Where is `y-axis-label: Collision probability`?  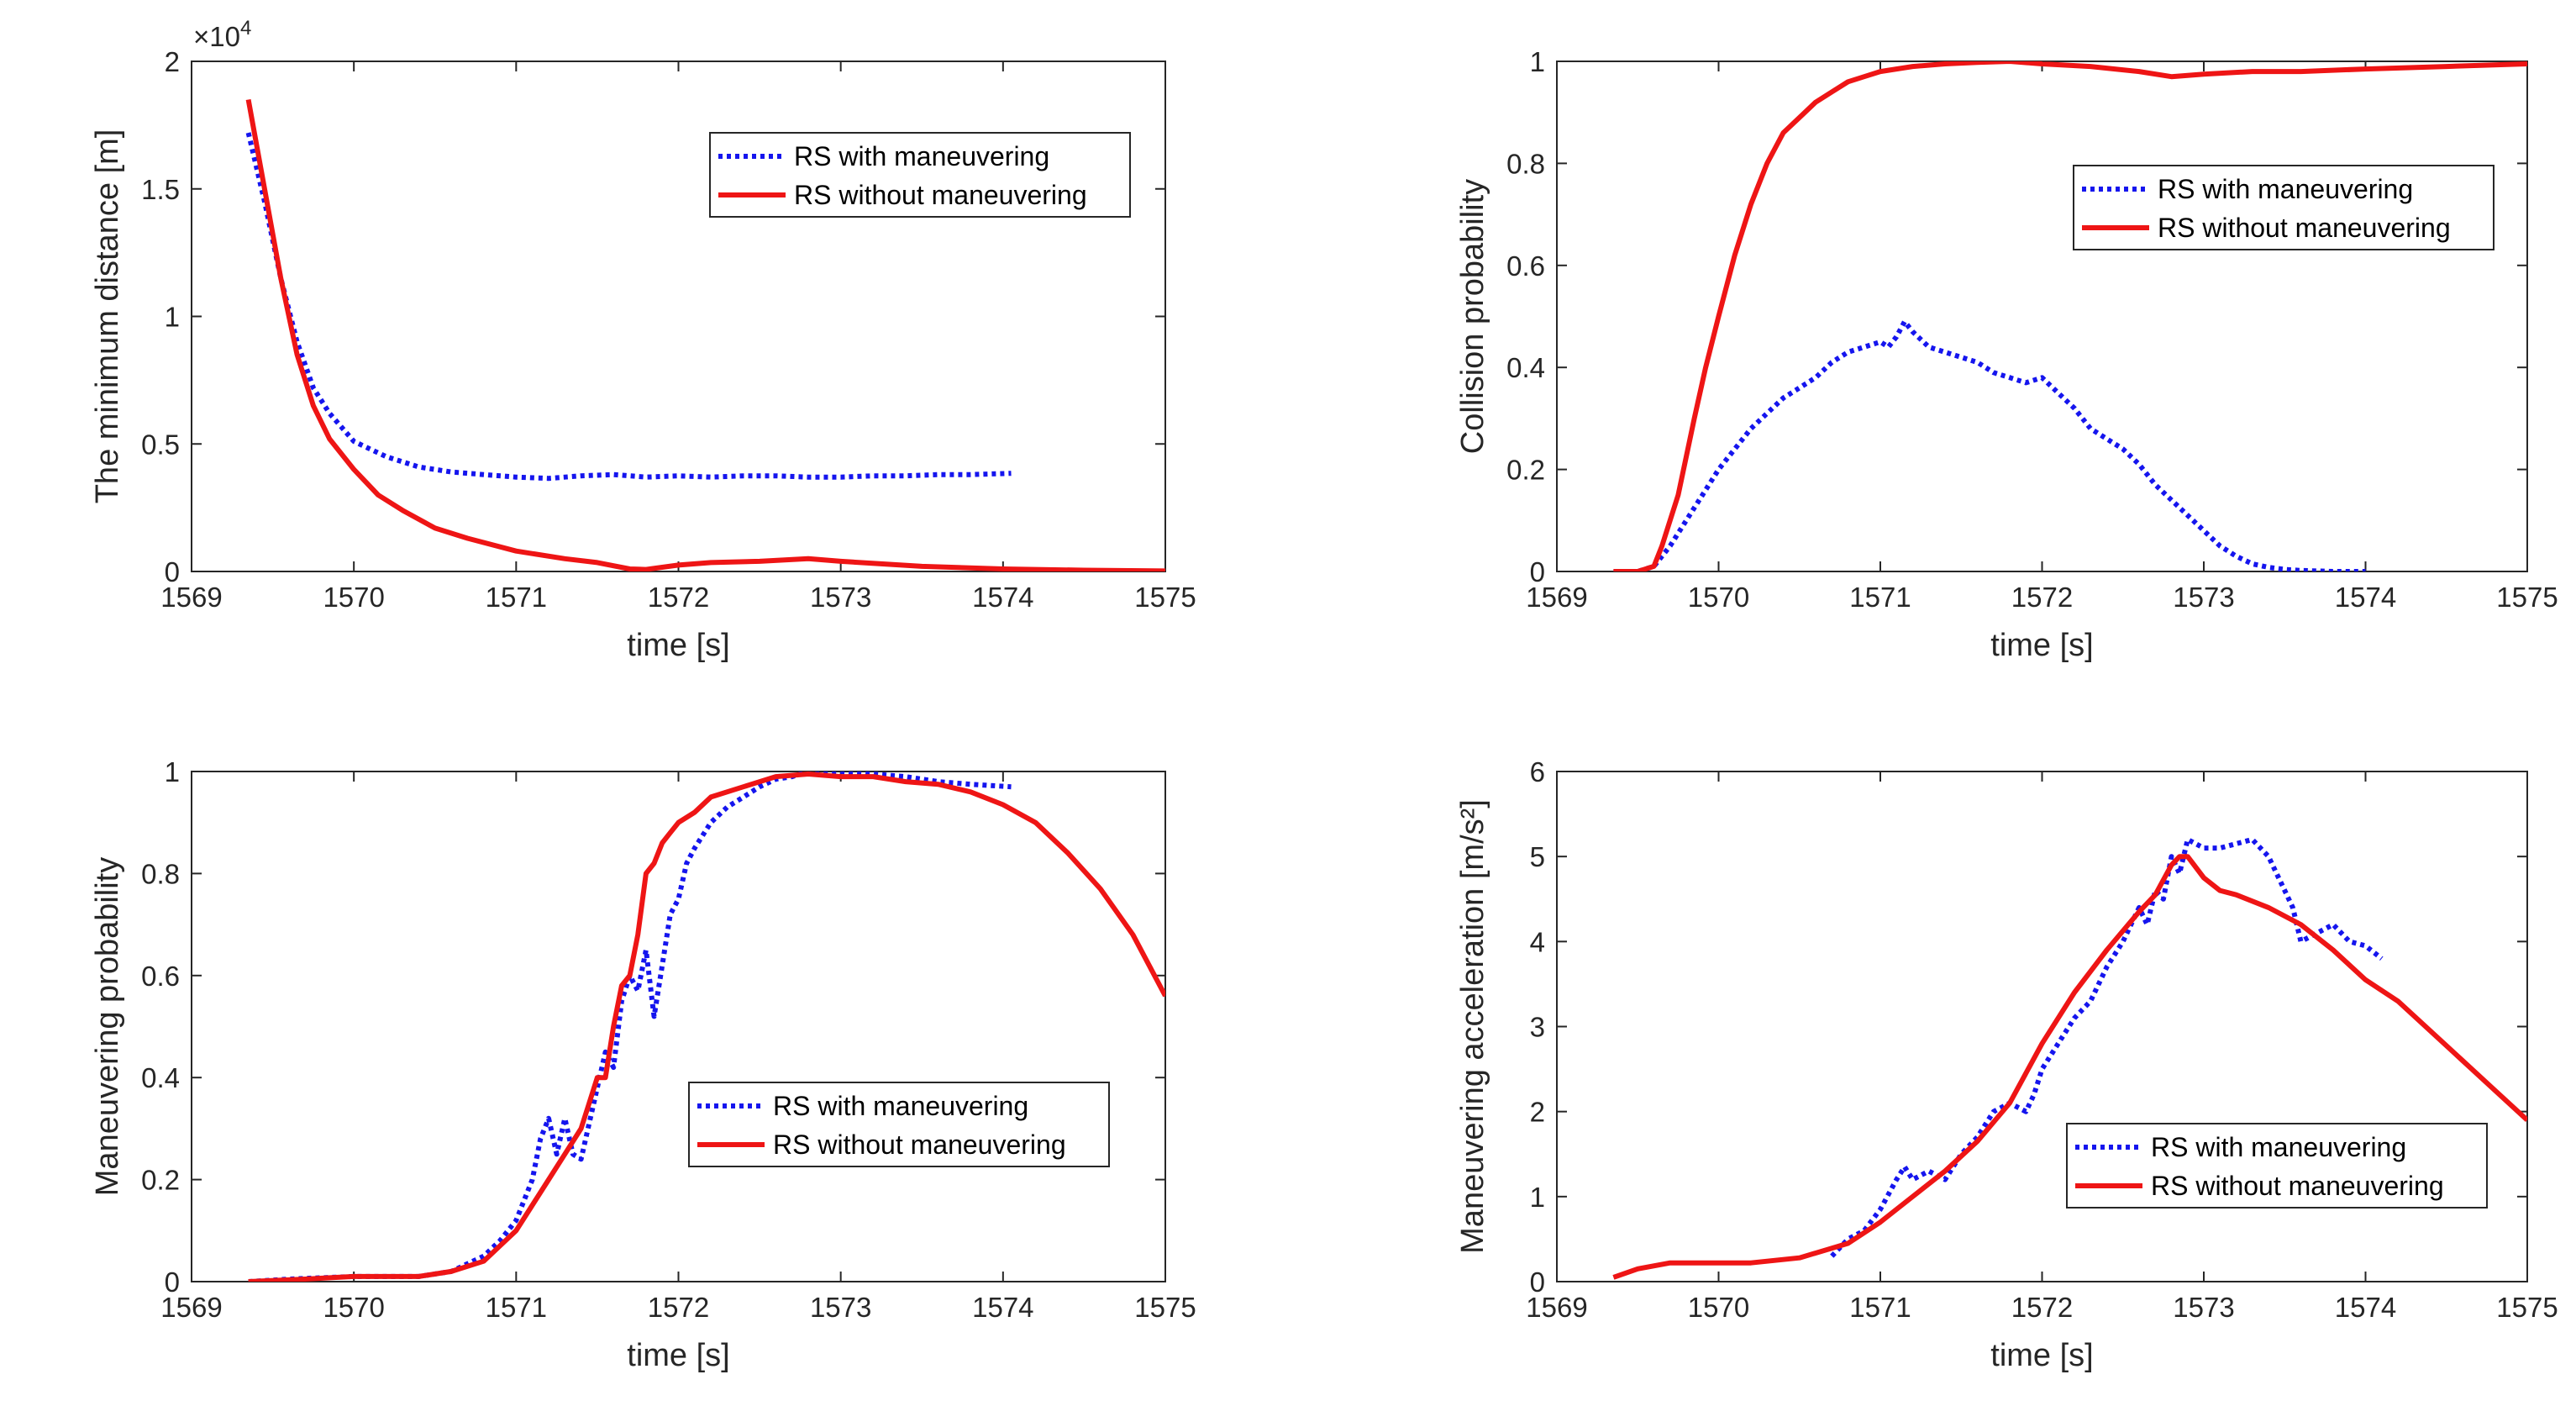
y-axis-label: Collision probability is located at coordinates (1472, 316).